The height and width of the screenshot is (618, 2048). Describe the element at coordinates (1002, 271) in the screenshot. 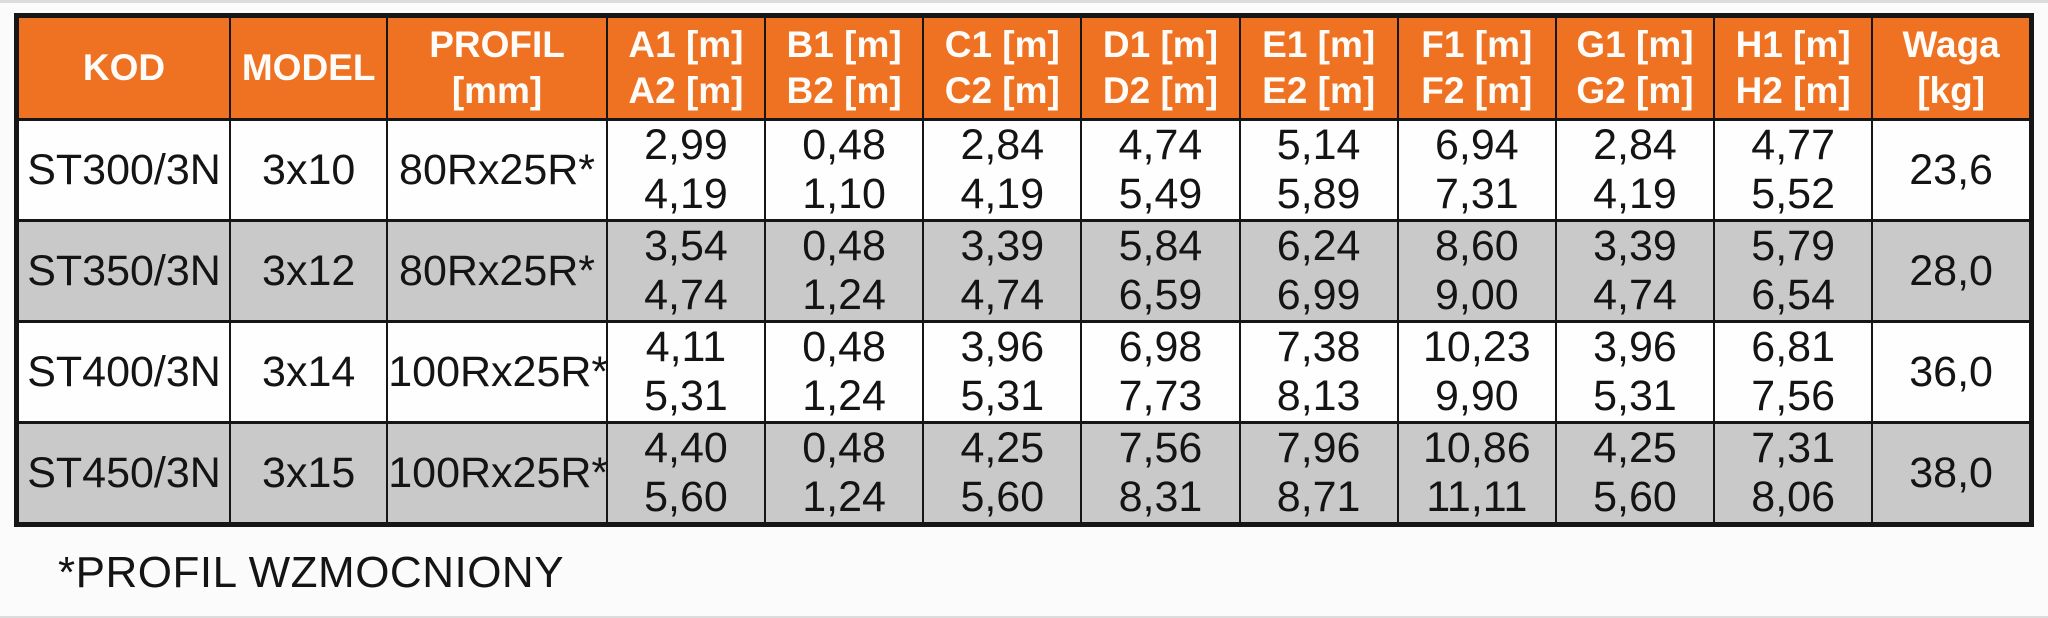

I see `cell-c: 3,39 4,74` at that location.